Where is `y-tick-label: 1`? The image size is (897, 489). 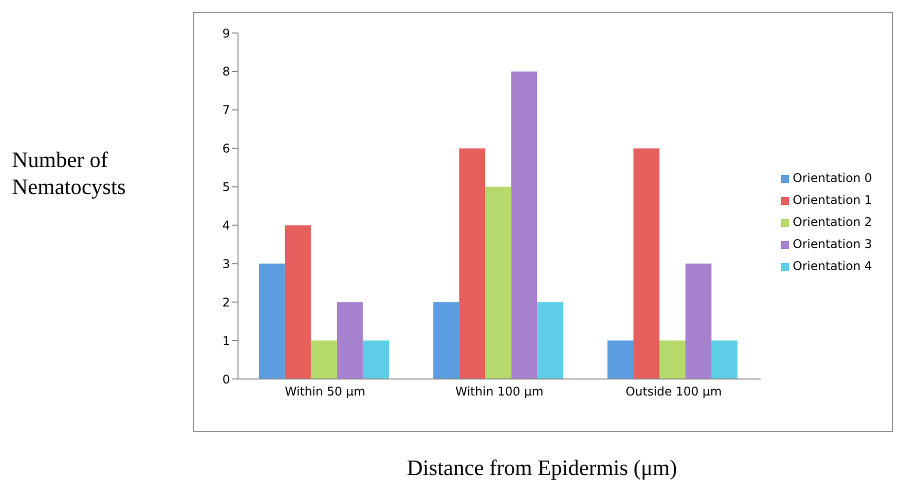
y-tick-label: 1 is located at coordinates (226, 341).